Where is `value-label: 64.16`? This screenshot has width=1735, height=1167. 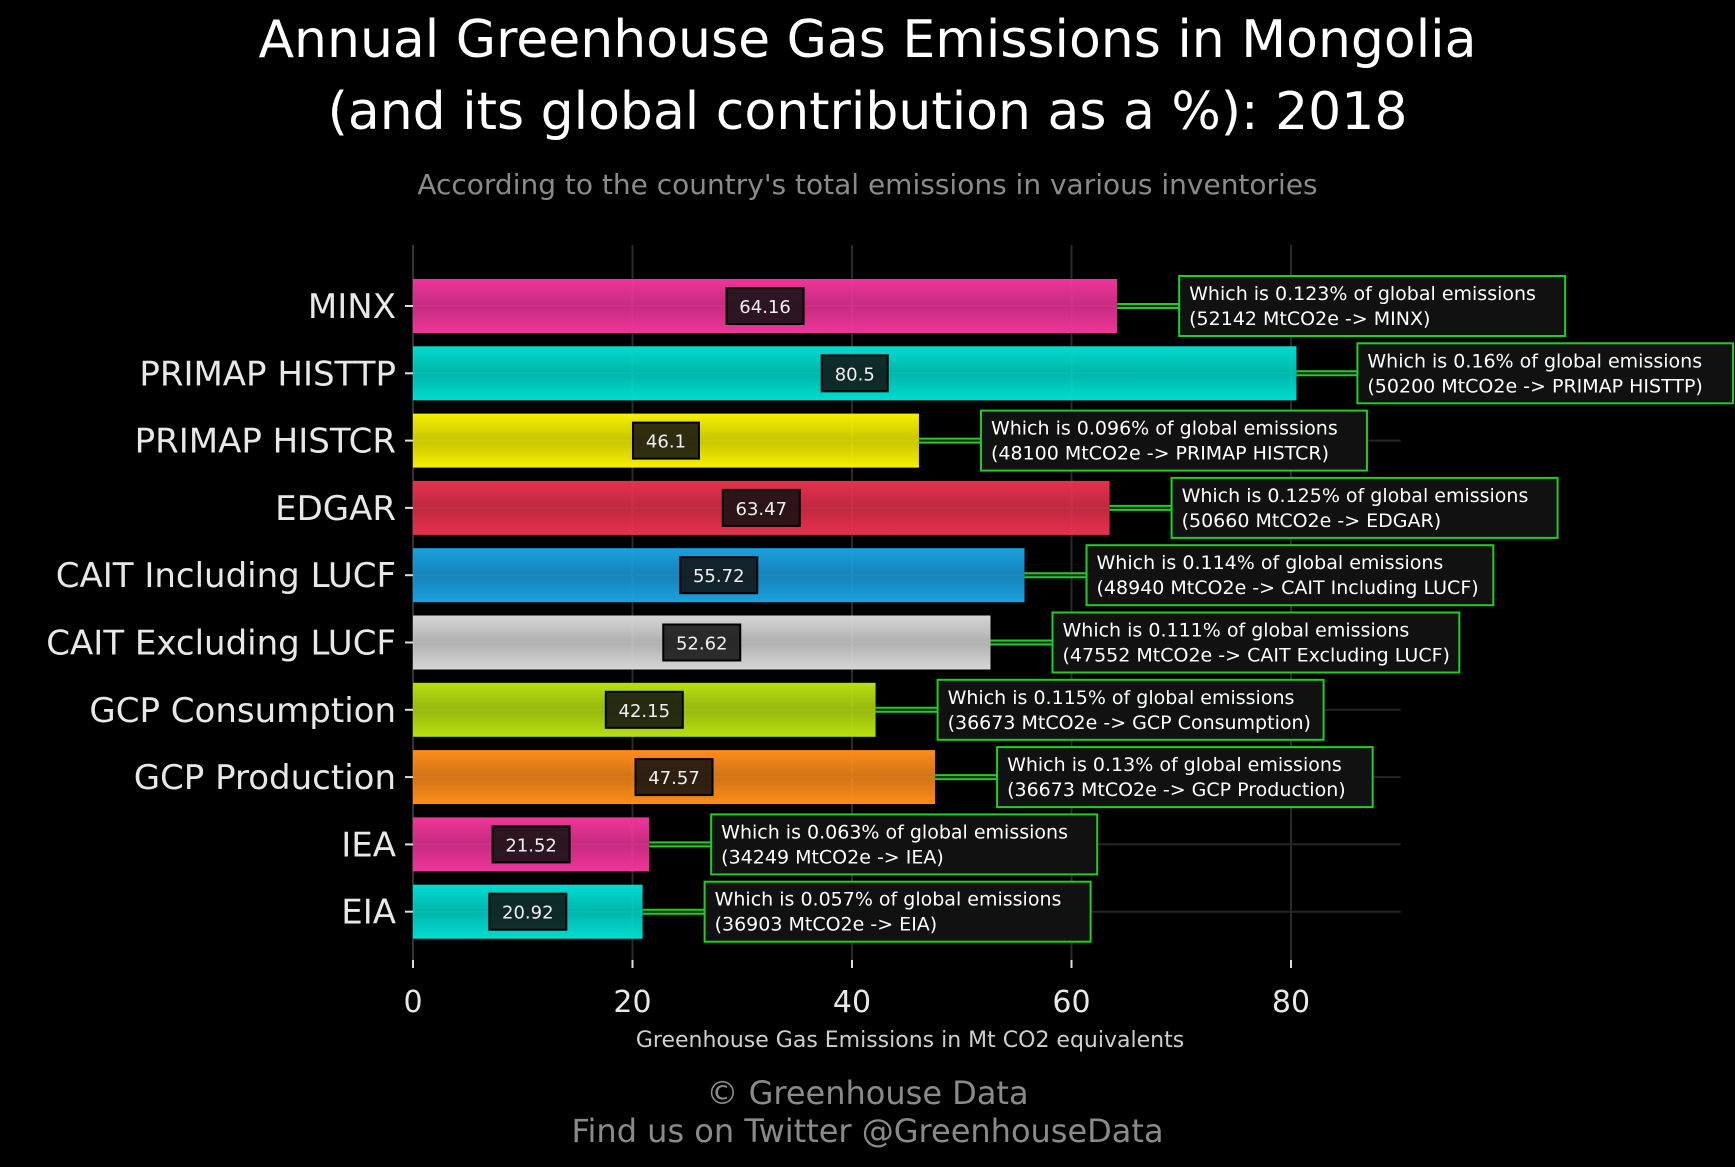 value-label: 64.16 is located at coordinates (765, 307).